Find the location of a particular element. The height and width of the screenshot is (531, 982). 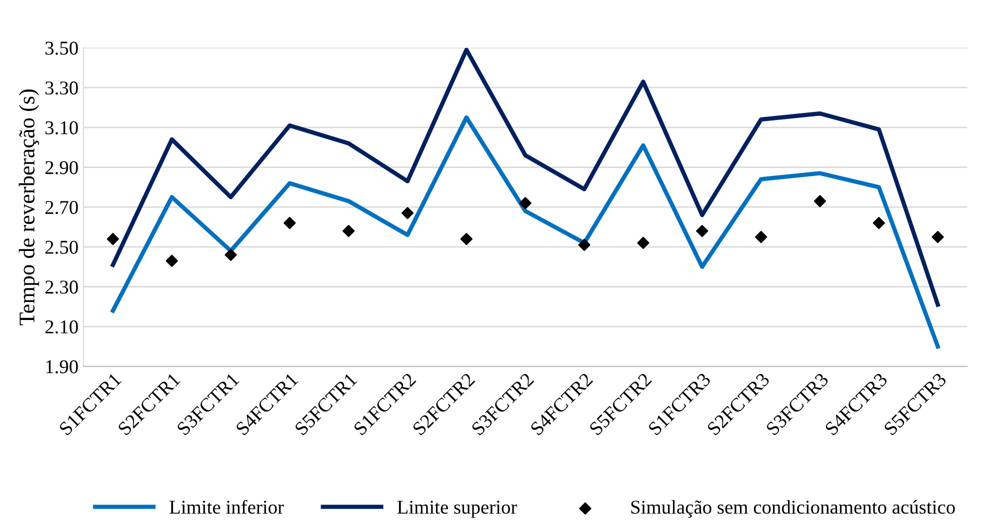

y-tick-label: 2.10 is located at coordinates (61, 327).